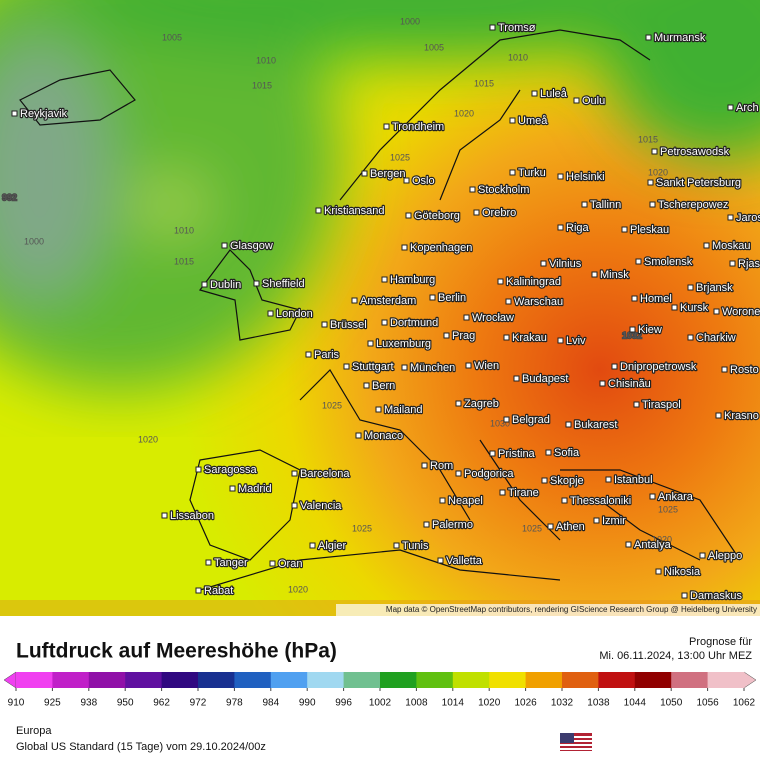 The height and width of the screenshot is (765, 760). Describe the element at coordinates (648, 139) in the screenshot. I see `isobar-label: 1015` at that location.